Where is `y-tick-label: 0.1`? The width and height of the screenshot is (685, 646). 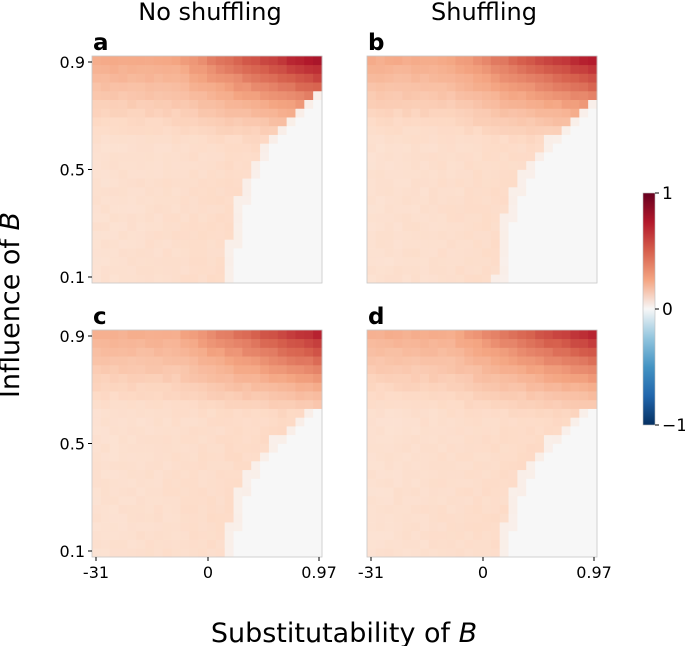 y-tick-label: 0.1 is located at coordinates (72, 277).